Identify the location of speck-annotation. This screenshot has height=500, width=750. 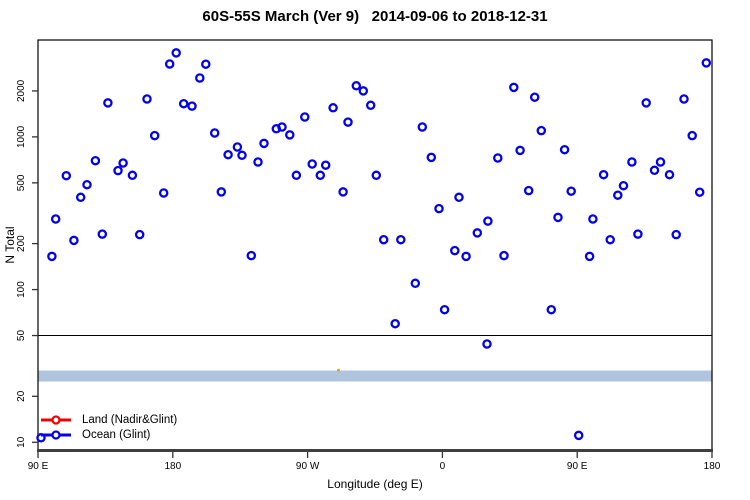
(338, 370).